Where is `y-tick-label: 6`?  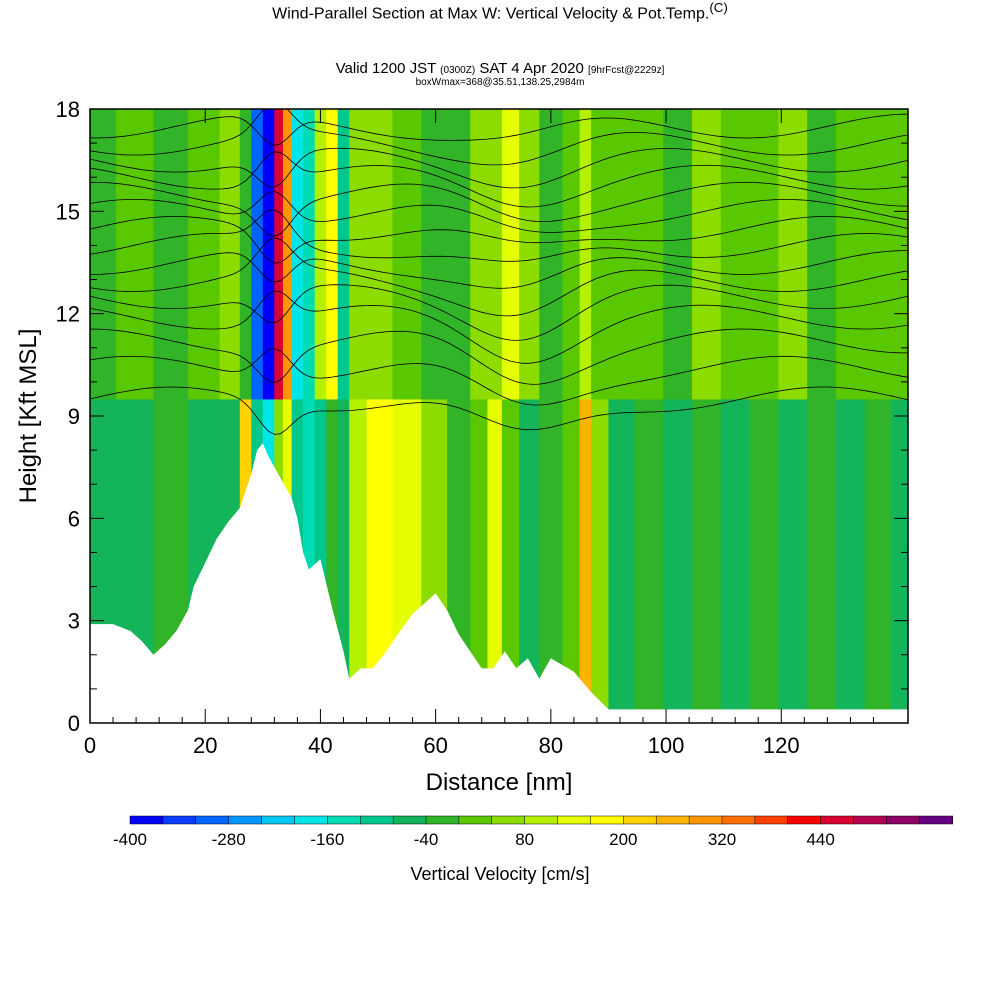
y-tick-label: 6 is located at coordinates (74, 518).